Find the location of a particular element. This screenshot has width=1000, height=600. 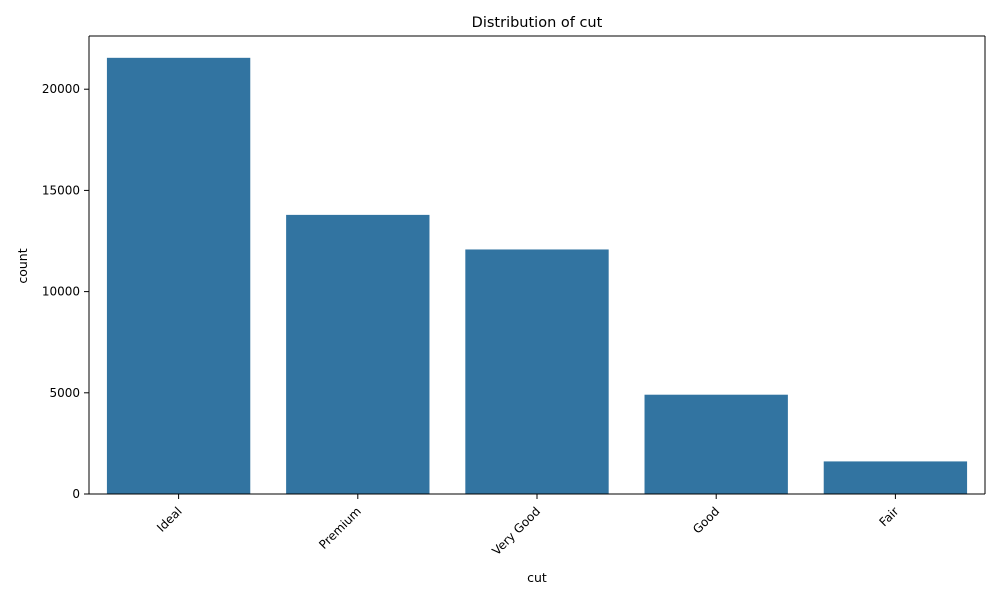

y-axis-label: count is located at coordinates (22, 265).